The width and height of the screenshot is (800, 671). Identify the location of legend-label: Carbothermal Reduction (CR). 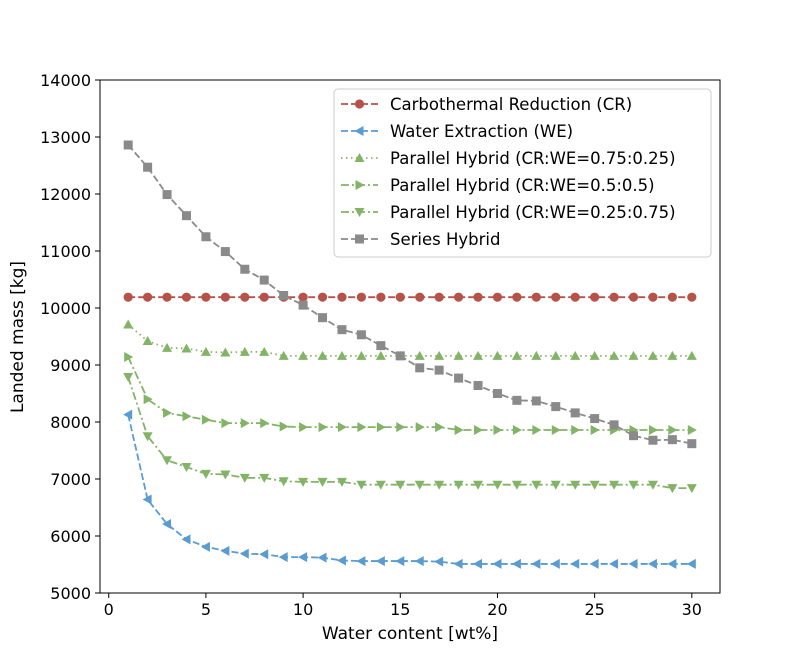
(511, 104).